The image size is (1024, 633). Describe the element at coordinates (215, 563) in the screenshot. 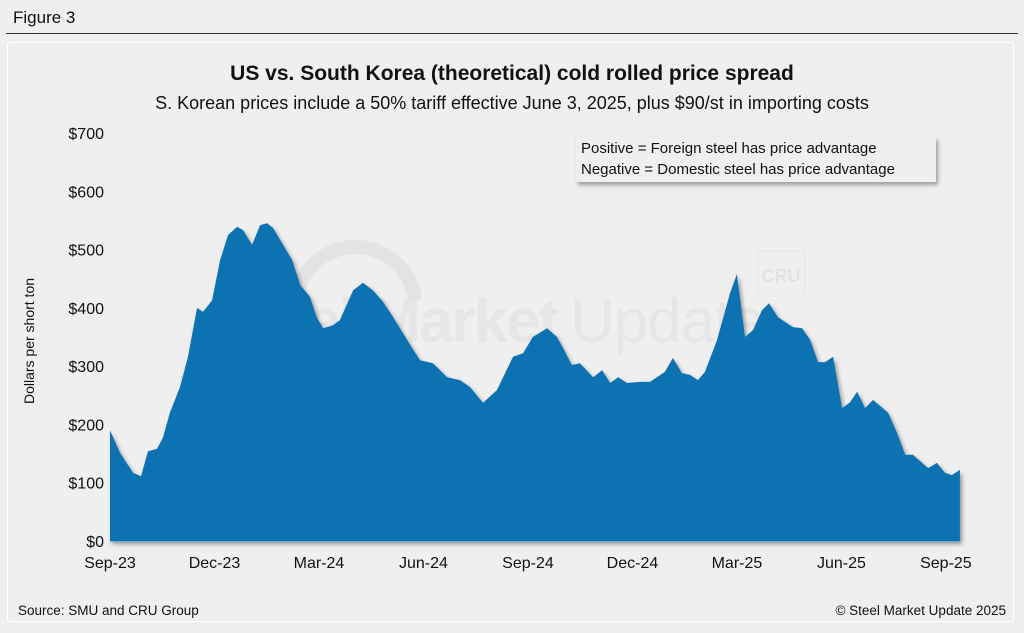

I see `x-tick-label: Dec-23` at that location.